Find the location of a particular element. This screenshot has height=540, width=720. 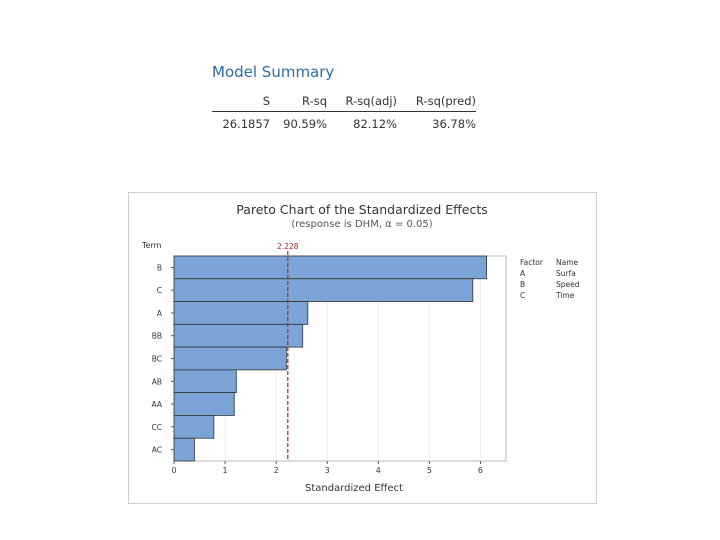

x-tick-label: 2 is located at coordinates (276, 470).